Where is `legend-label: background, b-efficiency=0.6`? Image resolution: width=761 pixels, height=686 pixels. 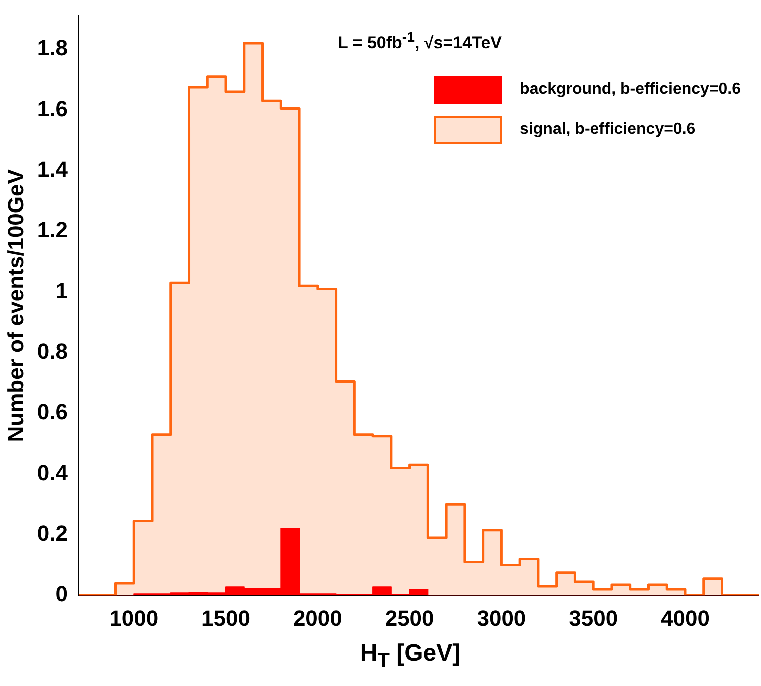 legend-label: background, b-efficiency=0.6 is located at coordinates (630, 90).